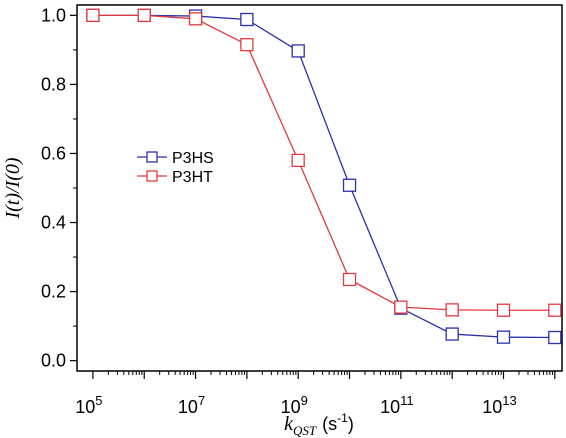 This screenshot has width=566, height=438. I want to click on x-tick-label: 10⁵, so click(88, 405).